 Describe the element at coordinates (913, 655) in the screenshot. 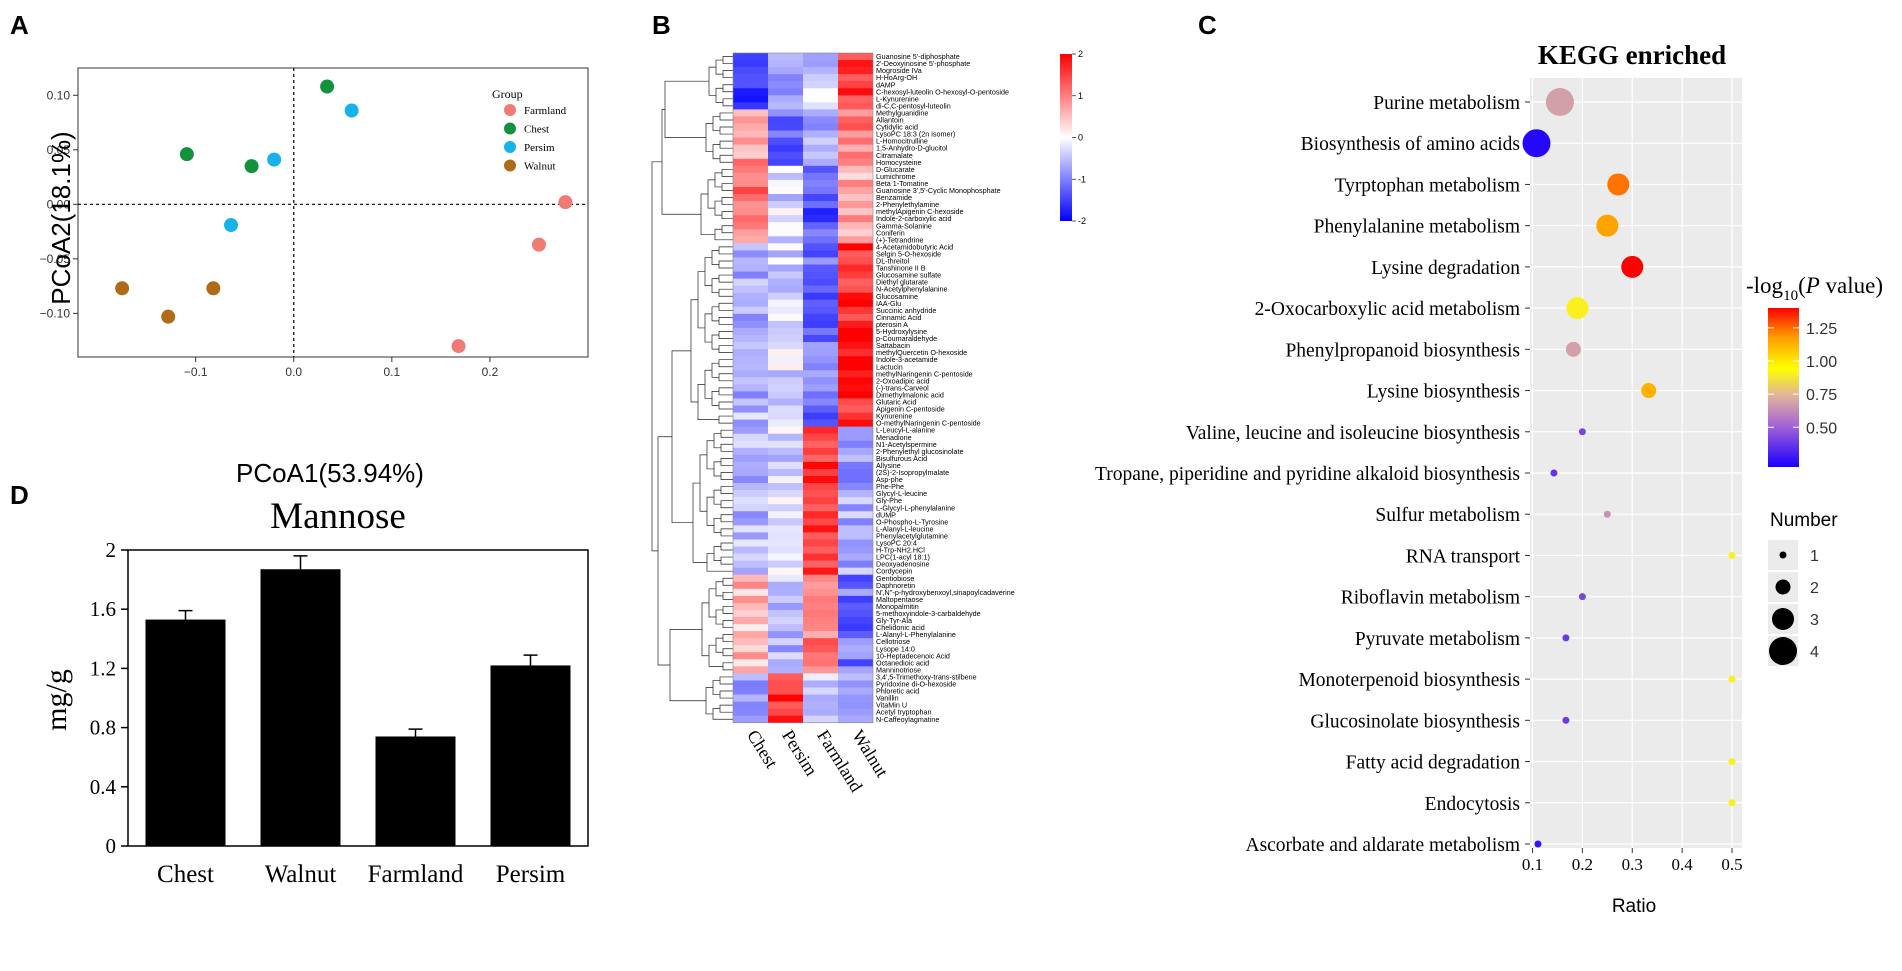

I see `heatmap-row-label: 10-Heptadecenoic Acid` at that location.